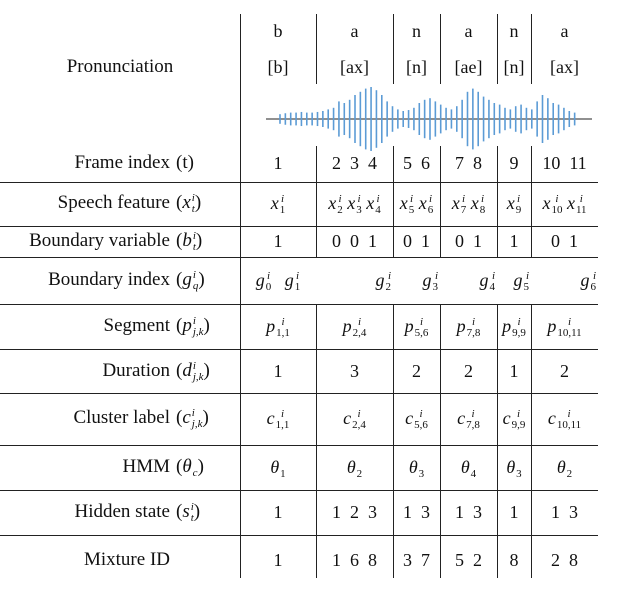 The image size is (619, 593). Describe the element at coordinates (192, 418) in the screenshot. I see `row-symbol: (c i j,k)` at that location.